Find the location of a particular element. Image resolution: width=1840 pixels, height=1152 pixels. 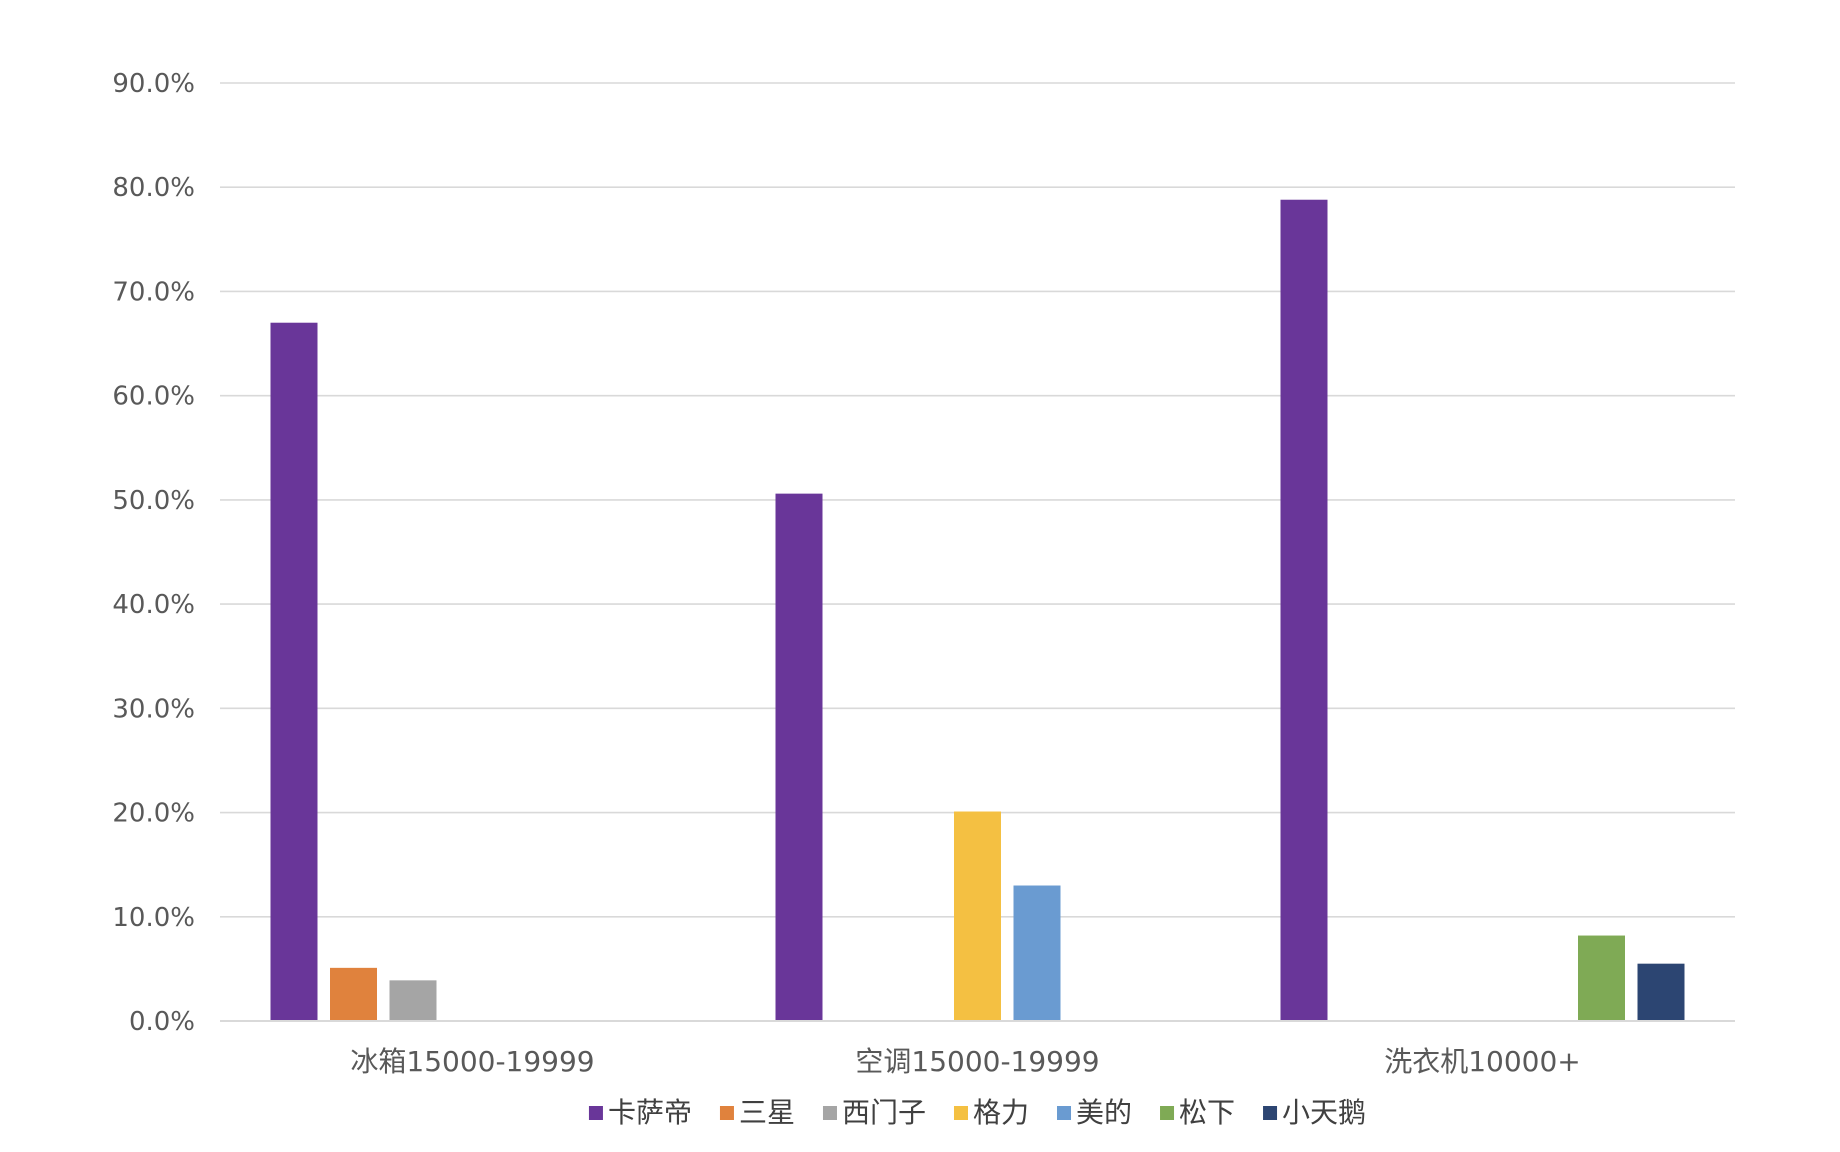

legend-label: 西门子 is located at coordinates (884, 1112).